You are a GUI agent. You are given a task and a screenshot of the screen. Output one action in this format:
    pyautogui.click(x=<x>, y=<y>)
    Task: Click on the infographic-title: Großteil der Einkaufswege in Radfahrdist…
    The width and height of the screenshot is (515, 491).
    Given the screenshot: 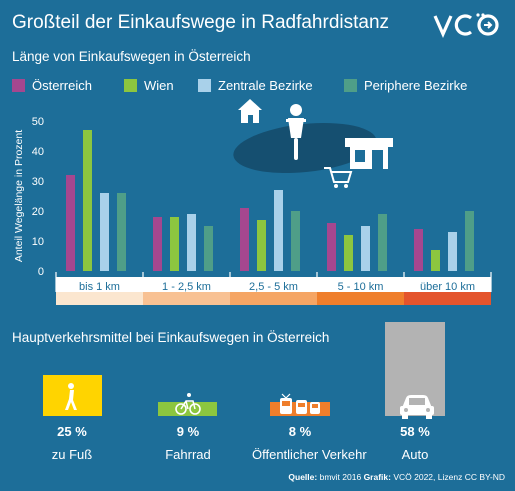 What is the action you would take?
    pyautogui.click(x=201, y=22)
    